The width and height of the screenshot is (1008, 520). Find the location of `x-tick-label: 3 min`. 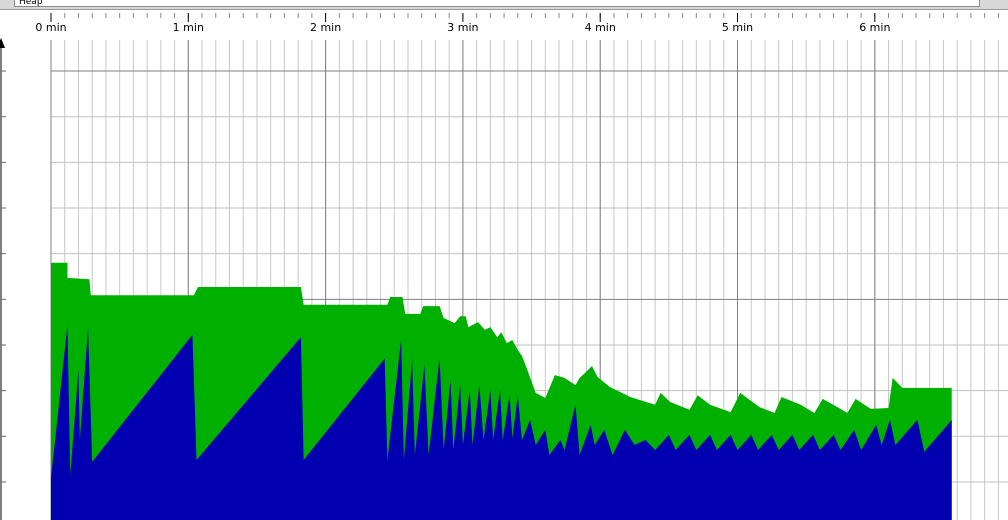

x-tick-label: 3 min is located at coordinates (462, 27).